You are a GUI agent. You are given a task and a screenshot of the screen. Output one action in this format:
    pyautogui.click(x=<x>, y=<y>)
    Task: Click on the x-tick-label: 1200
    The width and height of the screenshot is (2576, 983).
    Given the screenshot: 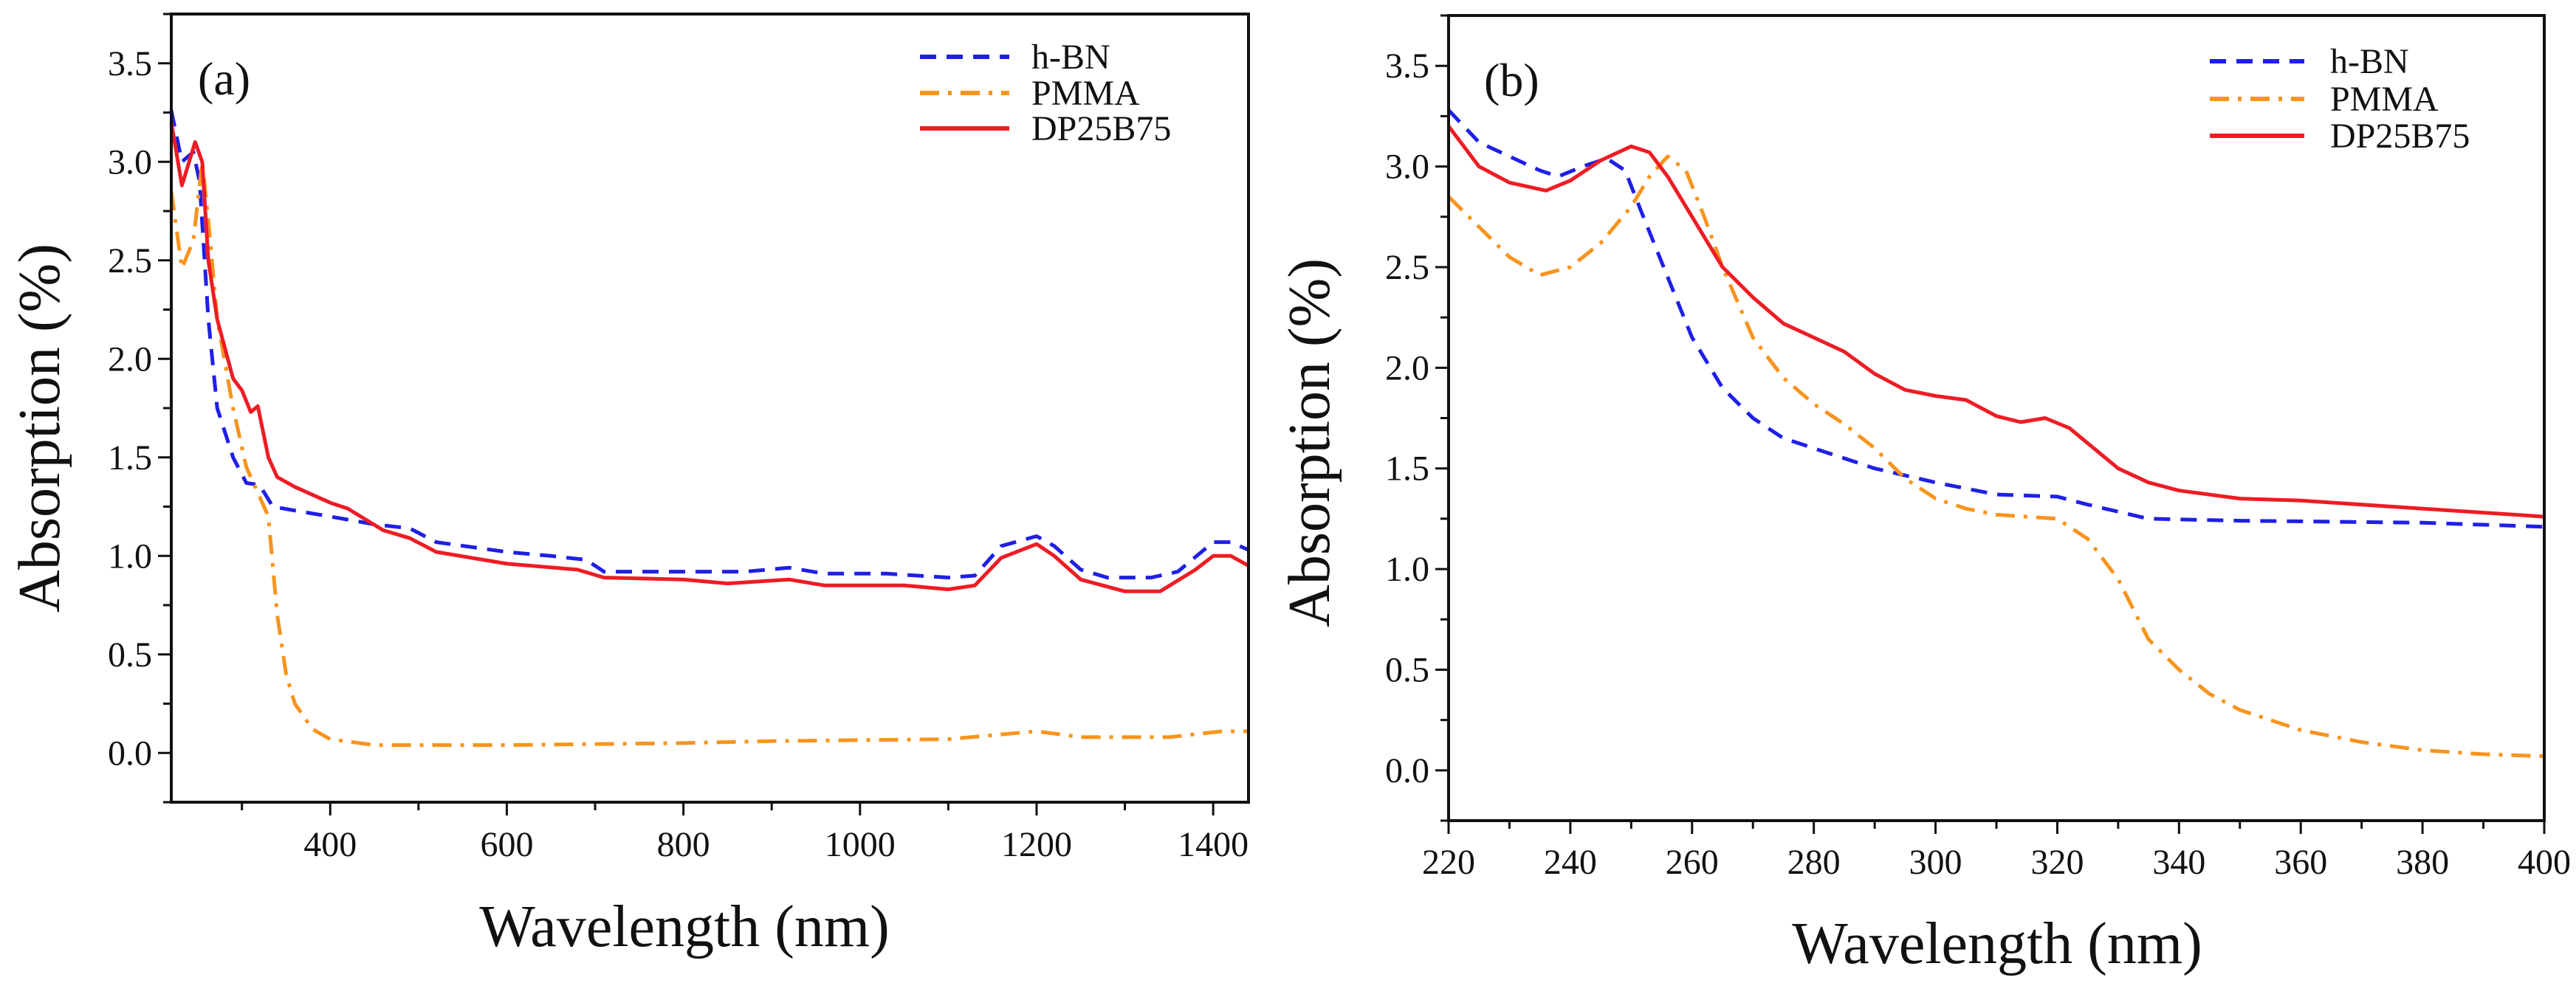 What is the action you would take?
    pyautogui.click(x=1036, y=844)
    